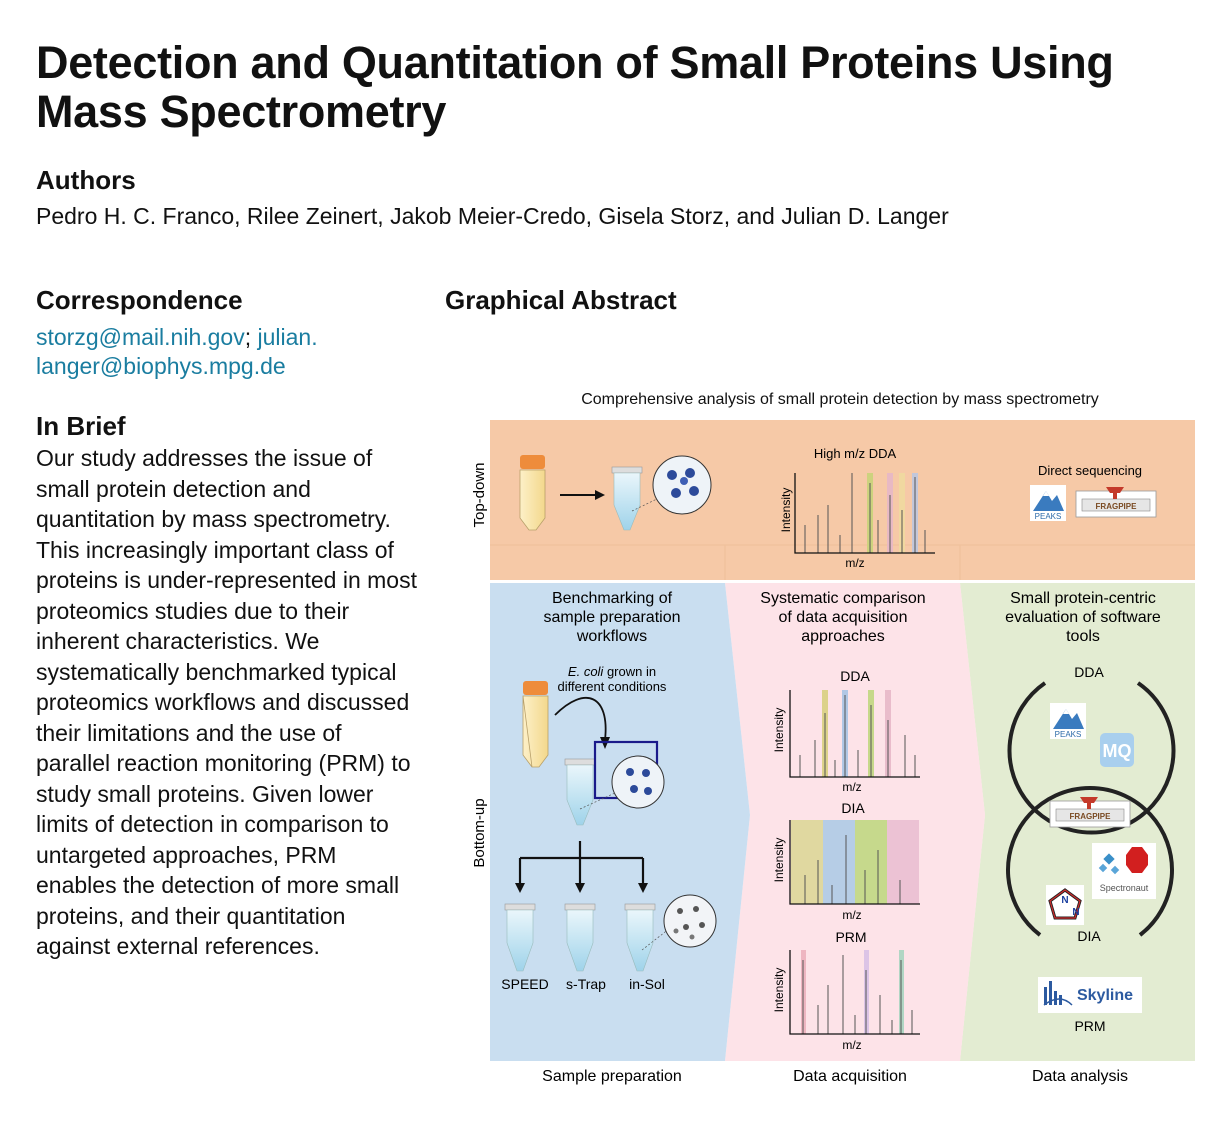 This screenshot has width=1218, height=1128. I want to click on protein-zoom-icon, so click(682, 485).